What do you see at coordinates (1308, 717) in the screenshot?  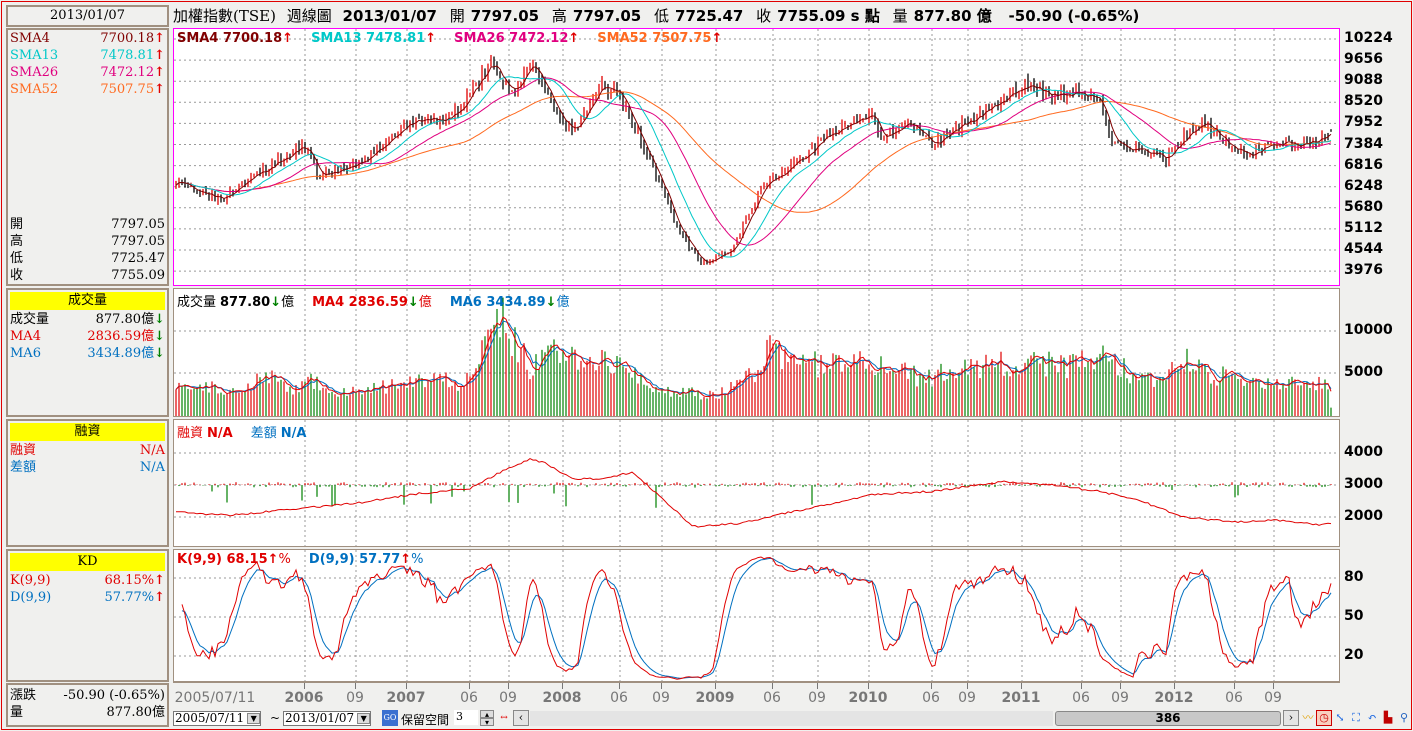 I see `chart-type-icon: 〰` at bounding box center [1308, 717].